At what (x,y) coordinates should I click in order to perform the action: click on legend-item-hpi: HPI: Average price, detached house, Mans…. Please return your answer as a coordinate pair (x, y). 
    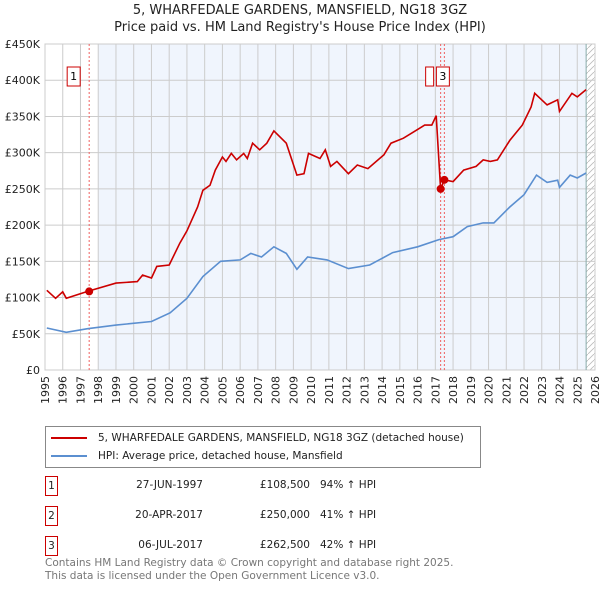
    Looking at the image, I should click on (197, 456).